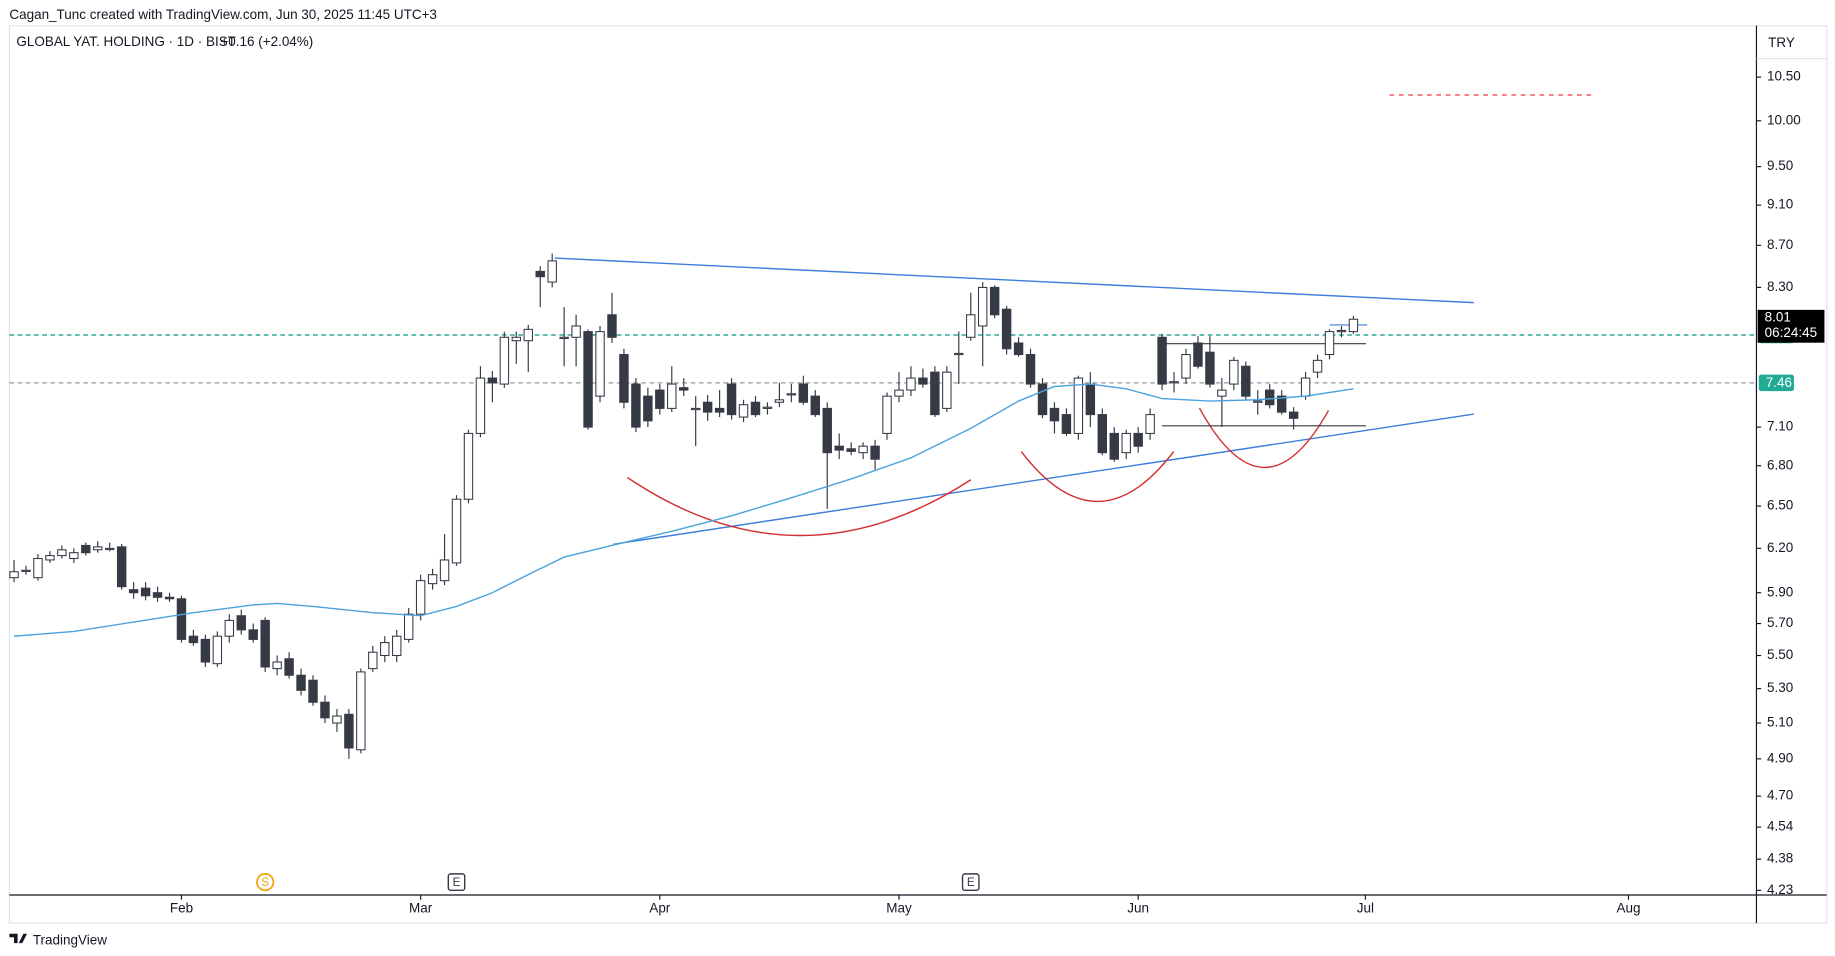 The image size is (1835, 956). What do you see at coordinates (1780, 505) in the screenshot?
I see `y-tick-label: 6.50` at bounding box center [1780, 505].